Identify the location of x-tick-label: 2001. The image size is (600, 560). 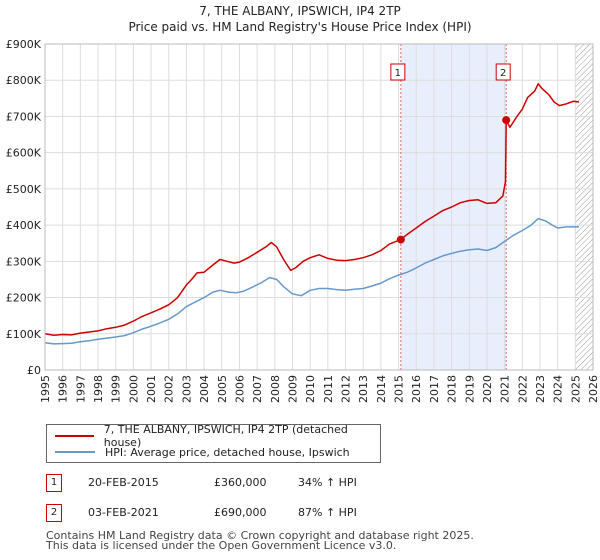
(151, 389).